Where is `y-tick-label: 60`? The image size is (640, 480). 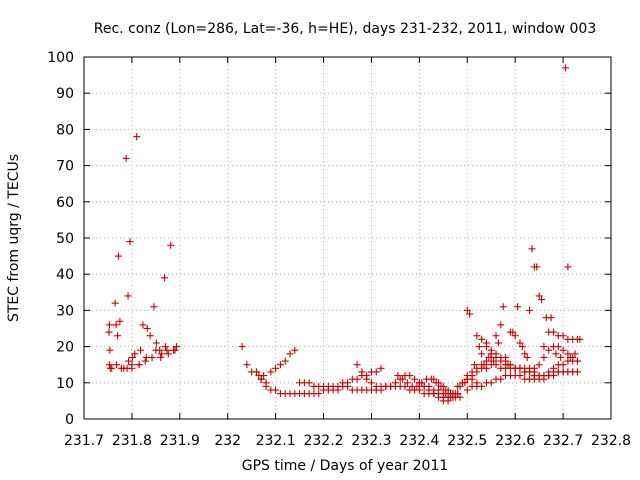 y-tick-label: 60 is located at coordinates (65, 203).